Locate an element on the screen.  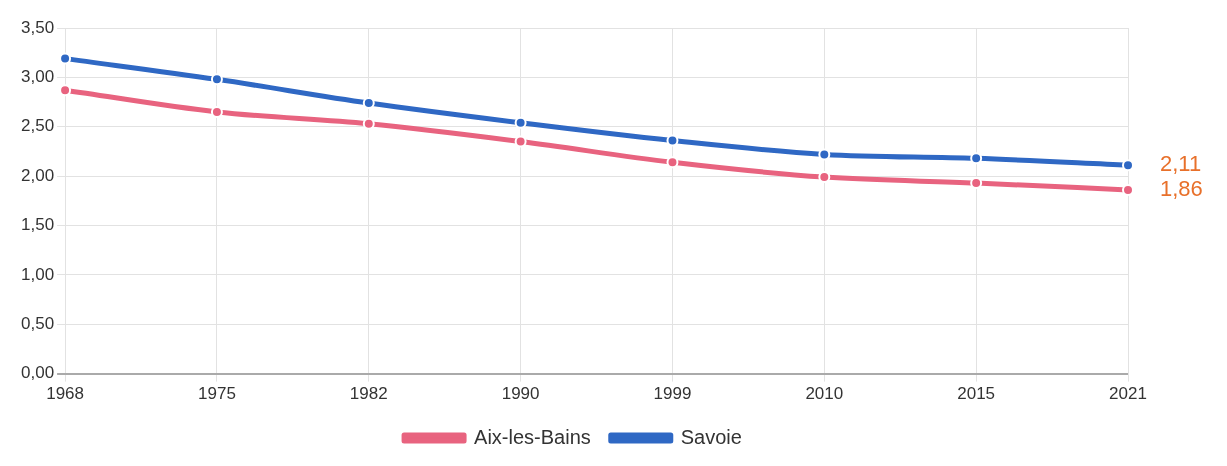
x-tick-label: 1975 is located at coordinates (217, 394).